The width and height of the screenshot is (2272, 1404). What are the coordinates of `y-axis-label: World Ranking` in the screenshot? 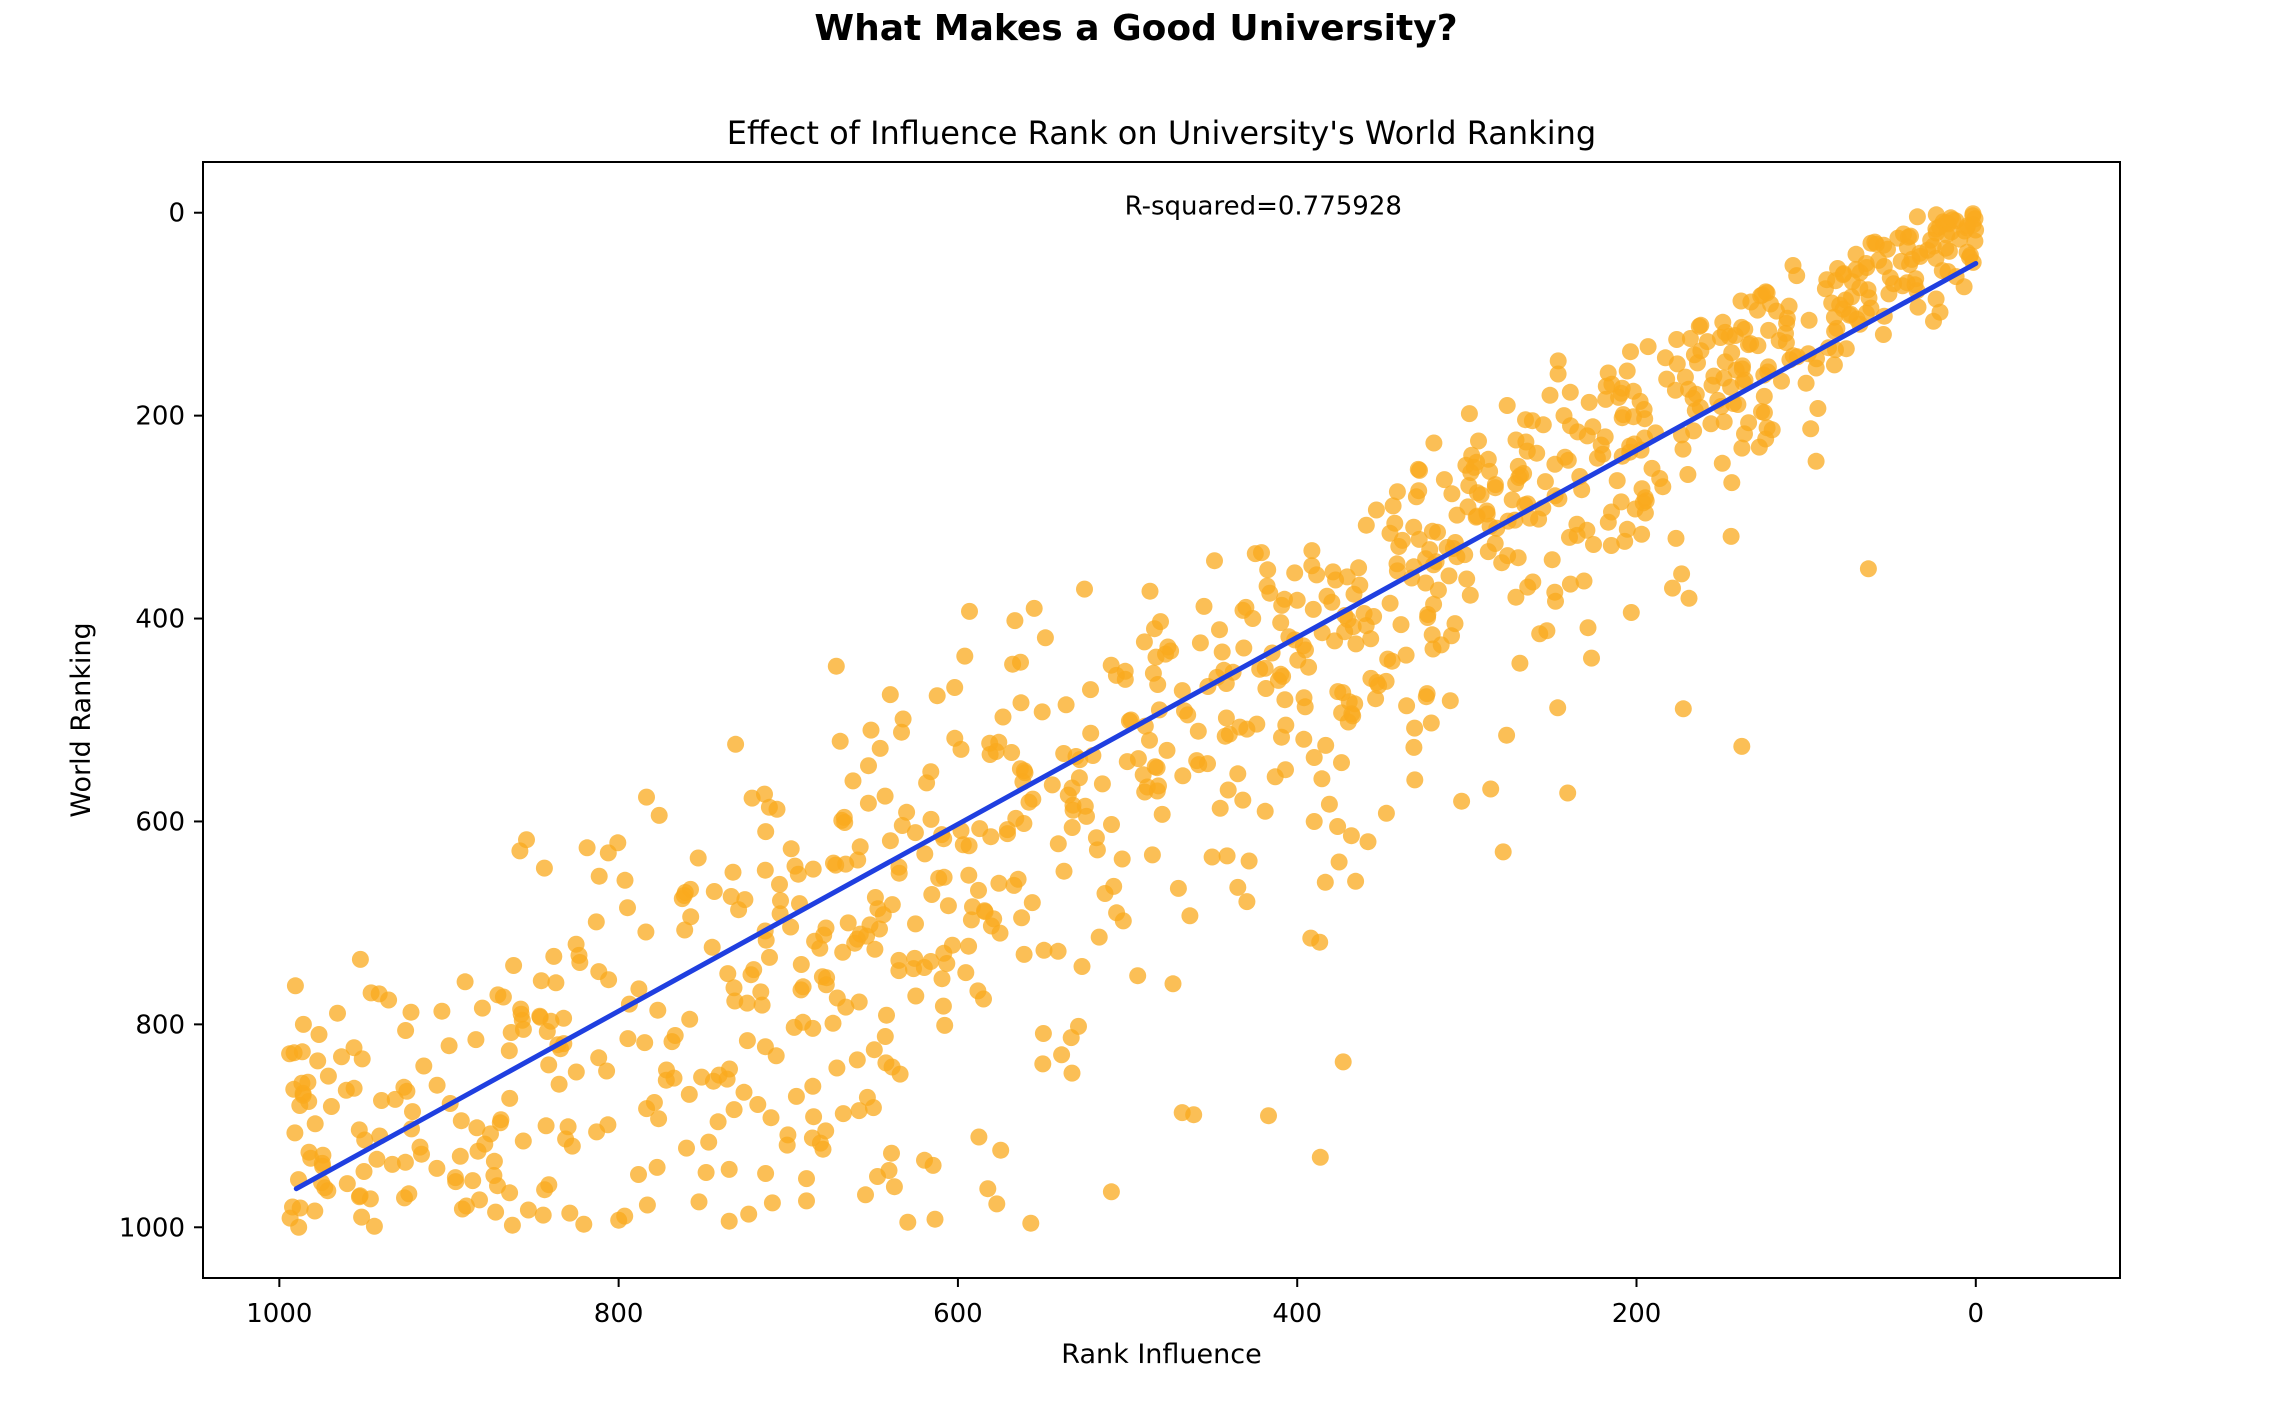 It's located at (81, 719).